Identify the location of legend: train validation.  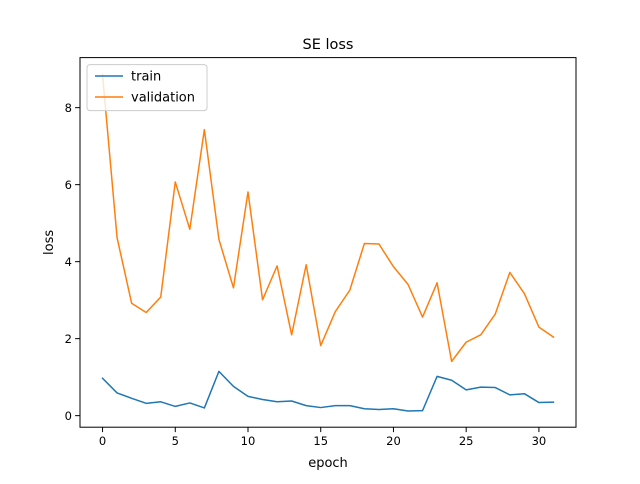
(147, 88).